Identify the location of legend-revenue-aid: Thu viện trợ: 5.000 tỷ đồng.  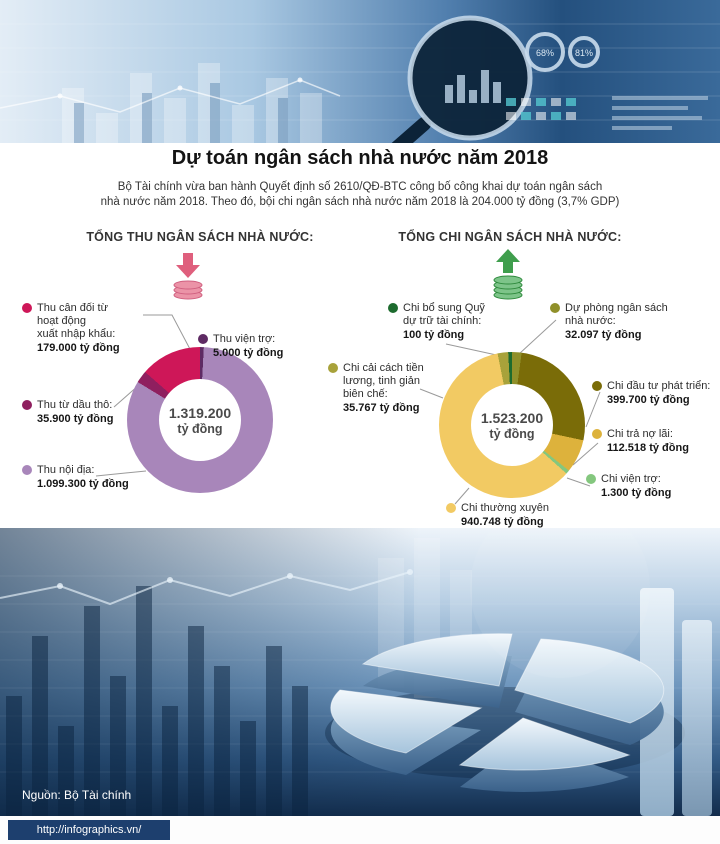
(260, 346).